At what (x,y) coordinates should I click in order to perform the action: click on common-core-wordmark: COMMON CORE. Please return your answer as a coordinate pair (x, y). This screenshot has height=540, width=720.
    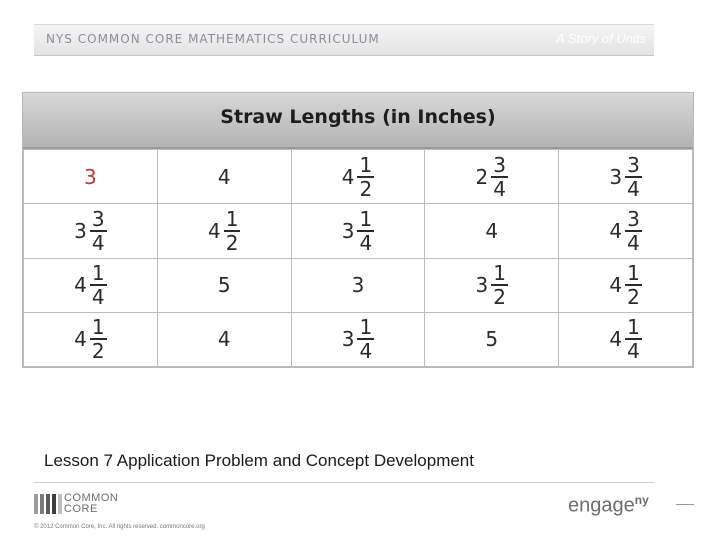
    Looking at the image, I should click on (91, 504).